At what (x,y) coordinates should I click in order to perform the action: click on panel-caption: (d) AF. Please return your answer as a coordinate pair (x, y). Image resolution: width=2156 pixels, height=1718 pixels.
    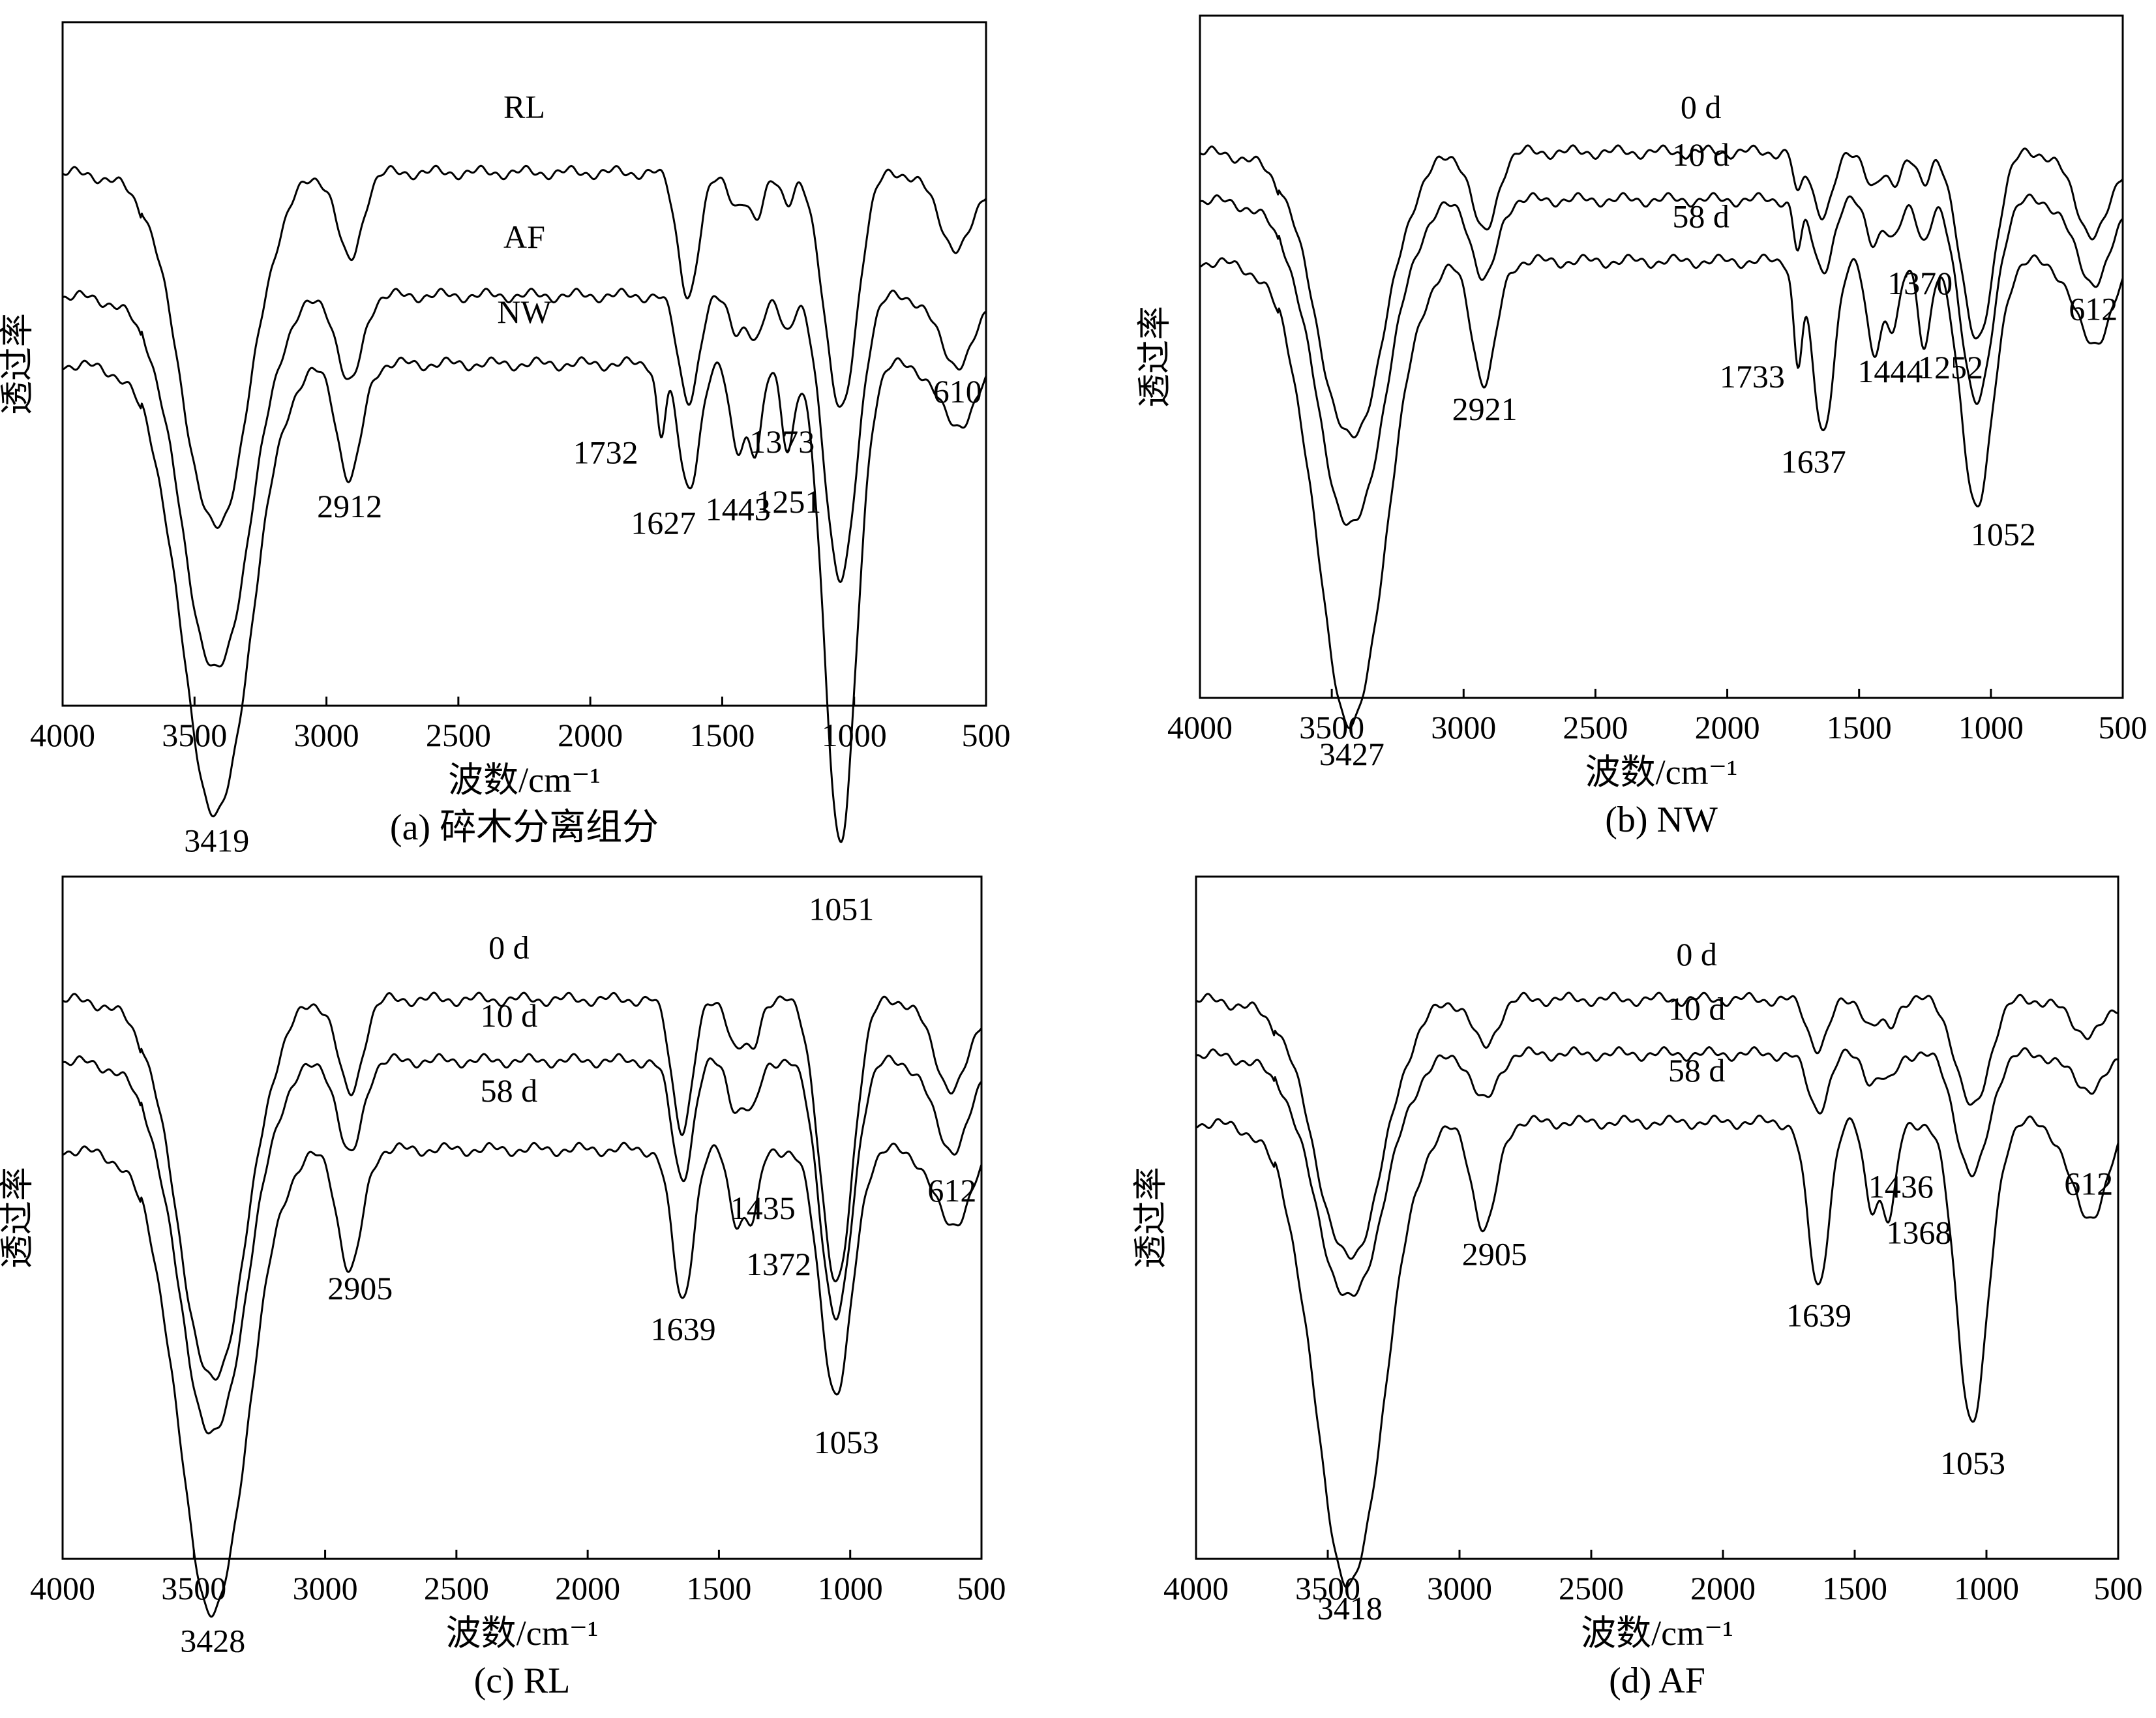
    Looking at the image, I should click on (1657, 1681).